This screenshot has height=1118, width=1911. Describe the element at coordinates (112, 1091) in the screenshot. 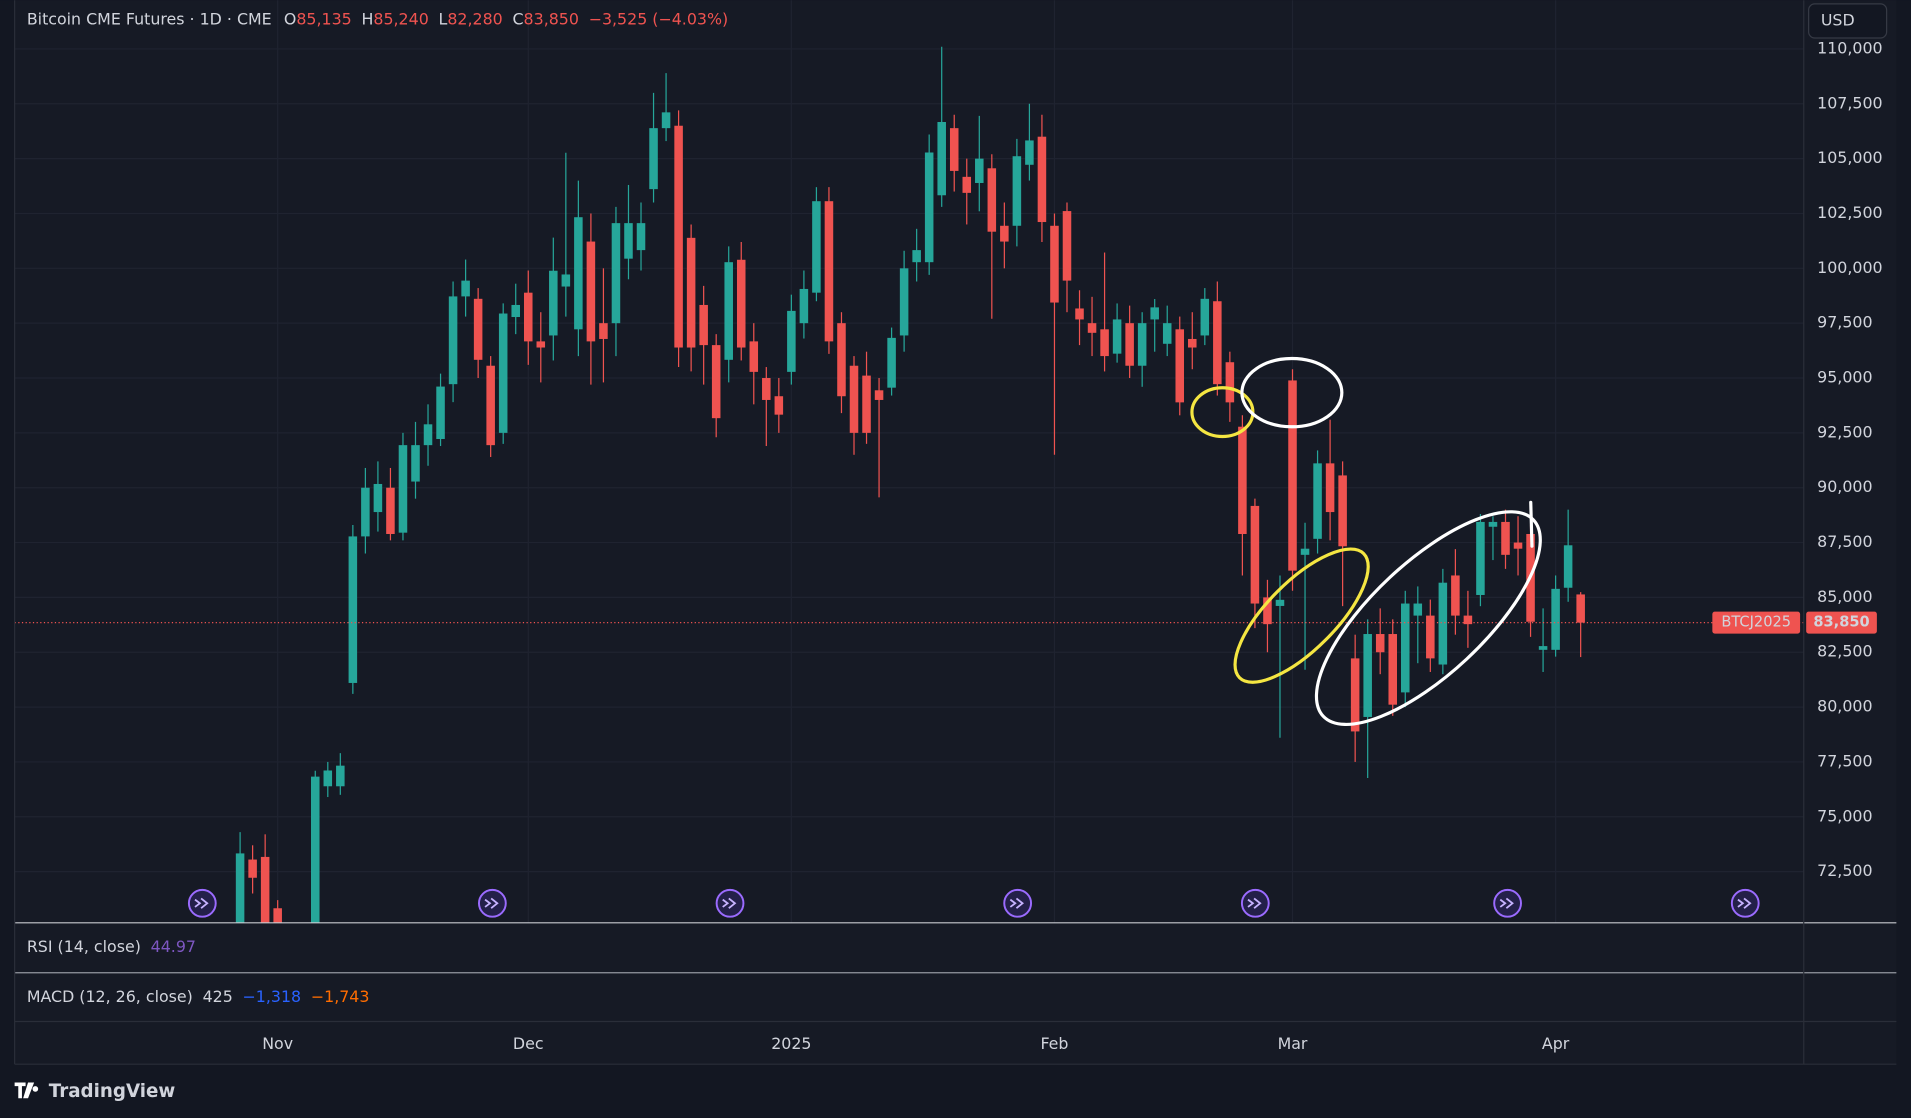

I see `brand-name: TradingView` at that location.